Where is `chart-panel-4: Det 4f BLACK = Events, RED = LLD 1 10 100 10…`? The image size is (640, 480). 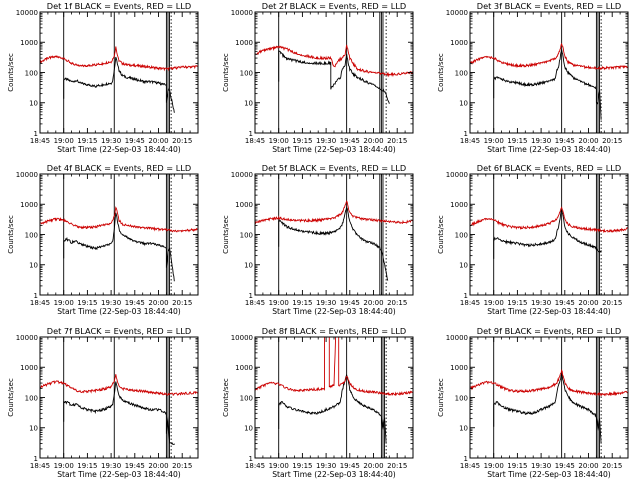 chart-panel-4: Det 4f BLACK = Events, RED = LLD 1 10 100 10… is located at coordinates (103, 239).